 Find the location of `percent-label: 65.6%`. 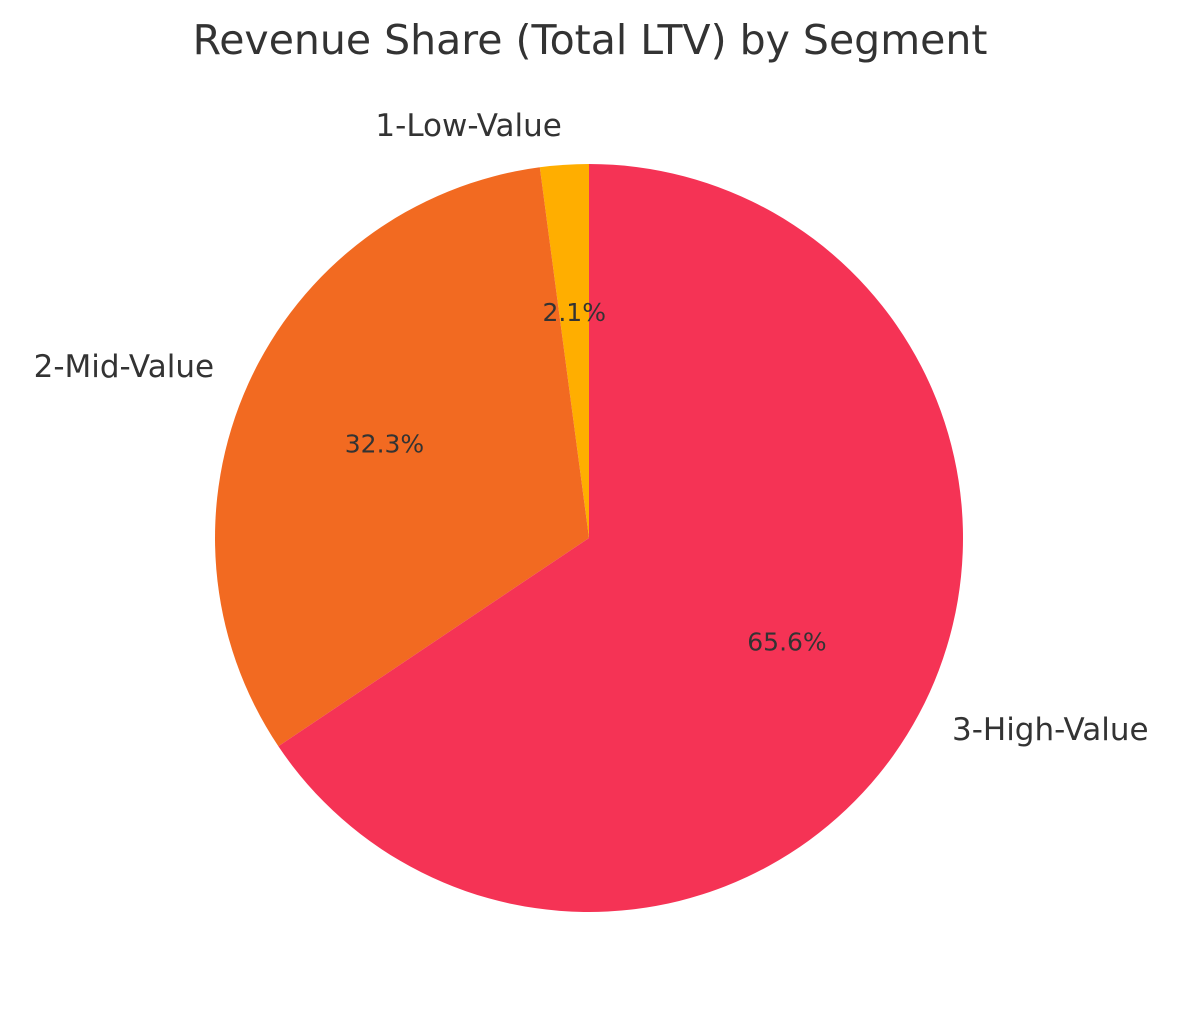

percent-label: 65.6% is located at coordinates (786, 642).